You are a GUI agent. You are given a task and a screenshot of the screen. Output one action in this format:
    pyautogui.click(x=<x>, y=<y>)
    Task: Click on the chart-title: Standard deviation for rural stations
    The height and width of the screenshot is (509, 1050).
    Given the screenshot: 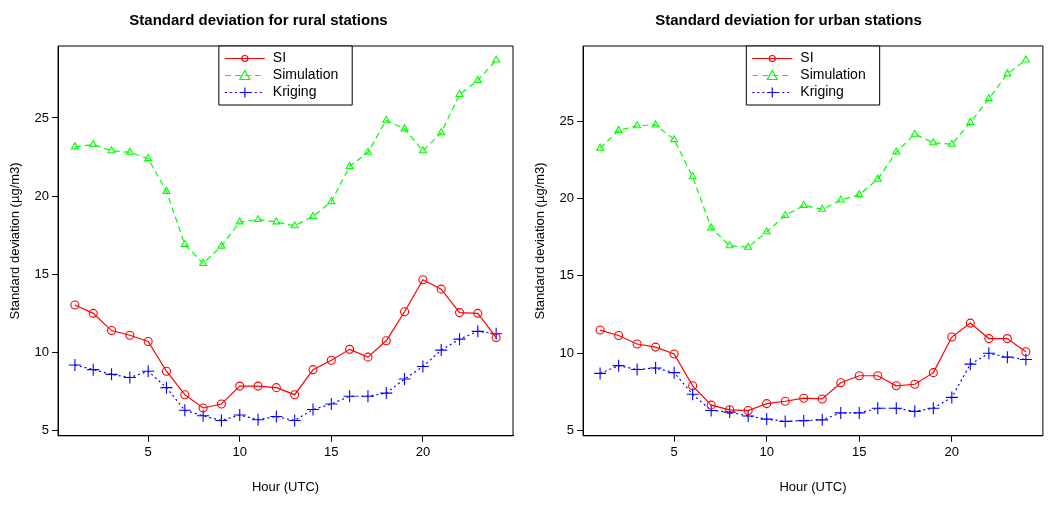 What is the action you would take?
    pyautogui.click(x=258, y=20)
    